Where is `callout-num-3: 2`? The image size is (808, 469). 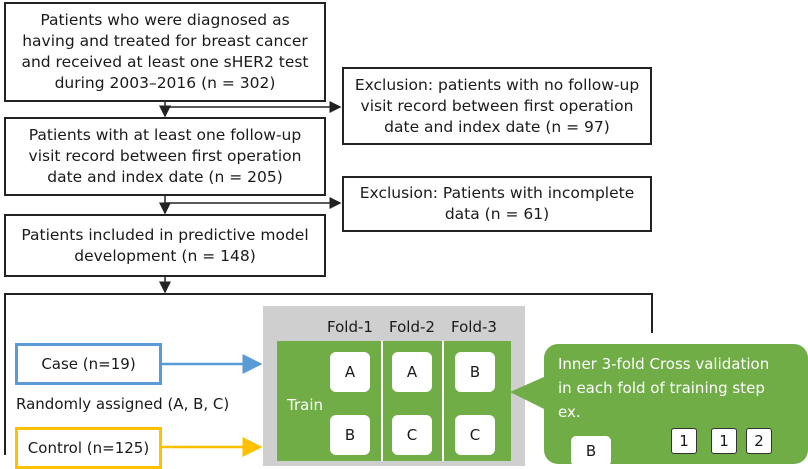
callout-num-3: 2 is located at coordinates (759, 441).